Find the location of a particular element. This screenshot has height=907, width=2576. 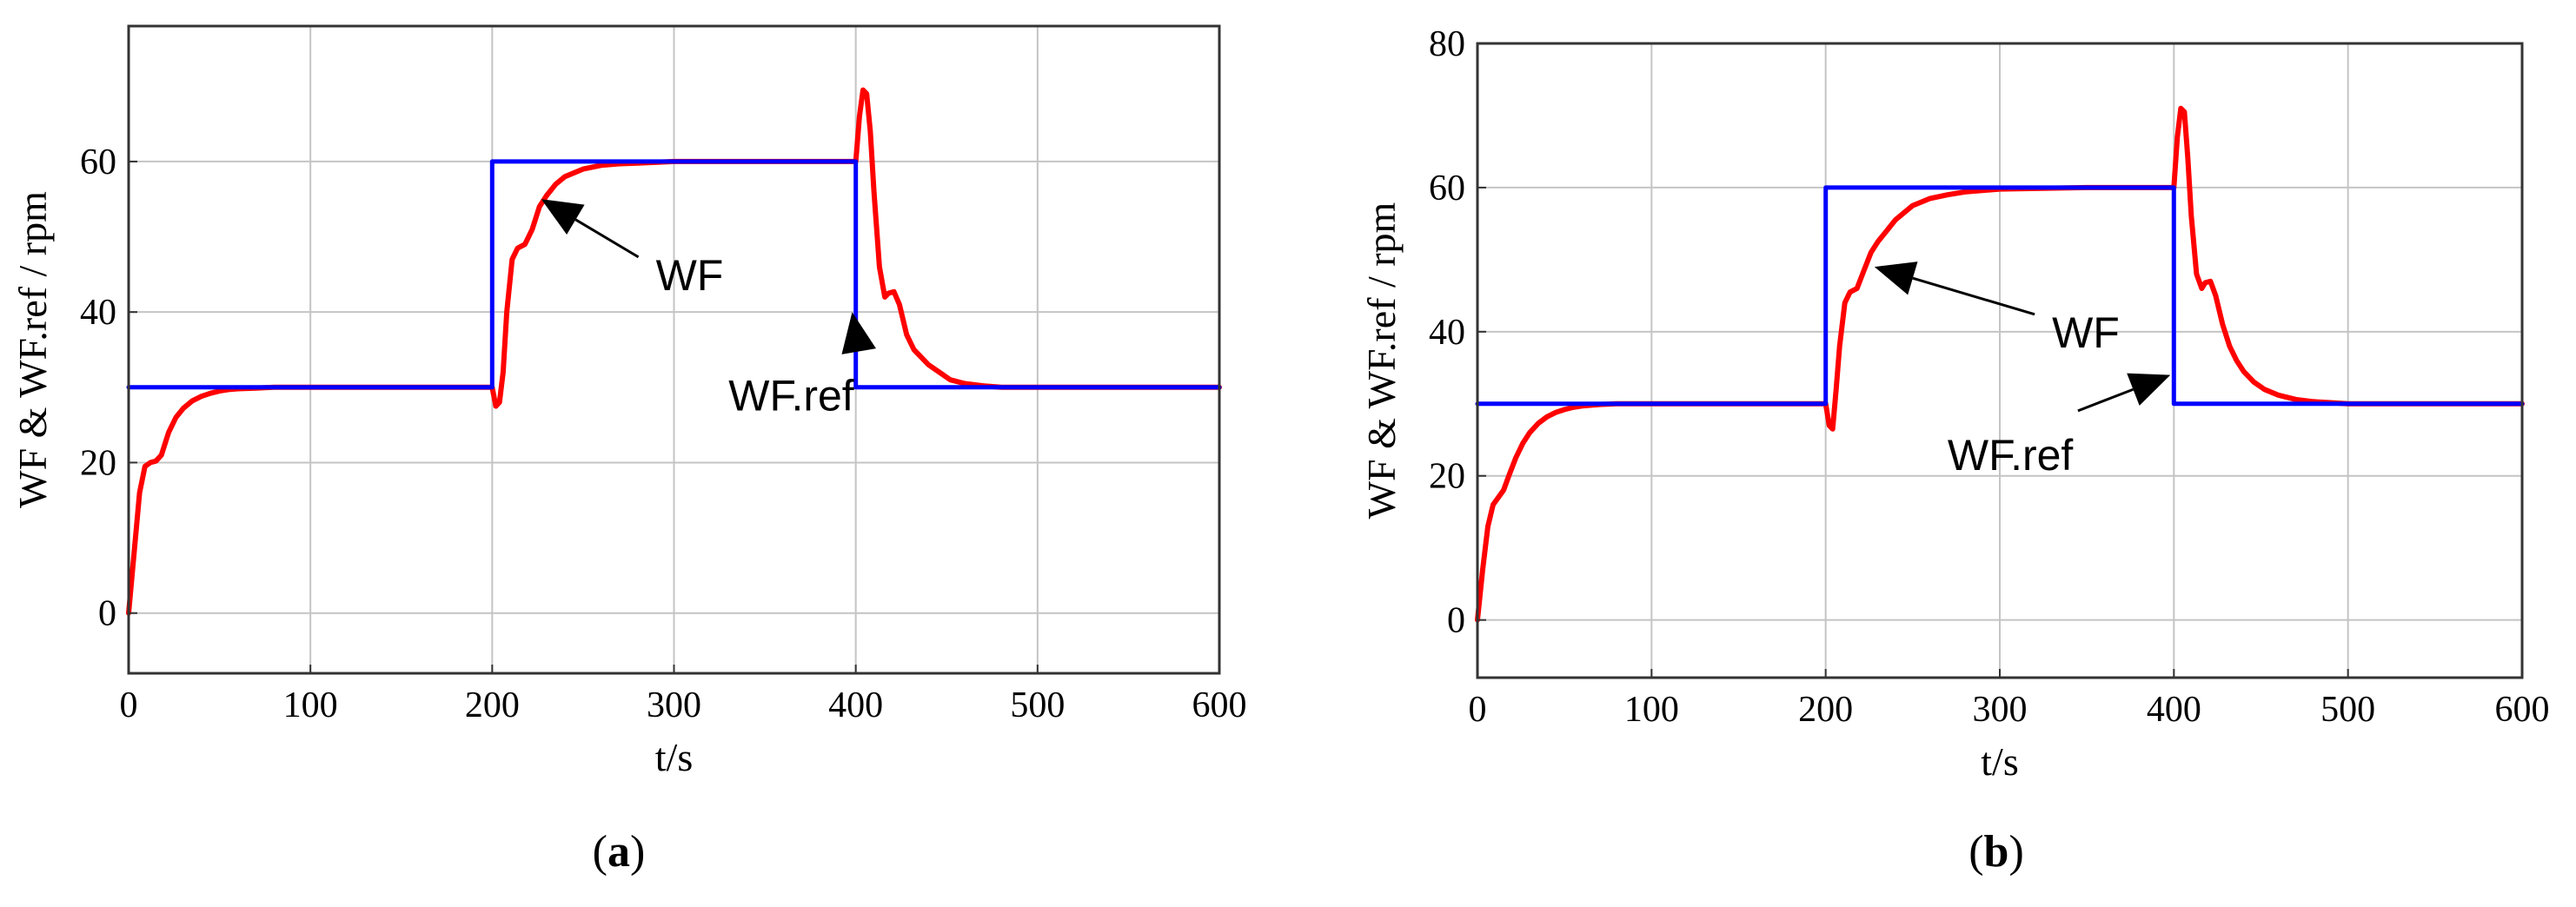

panel-caption: (a) is located at coordinates (619, 852).